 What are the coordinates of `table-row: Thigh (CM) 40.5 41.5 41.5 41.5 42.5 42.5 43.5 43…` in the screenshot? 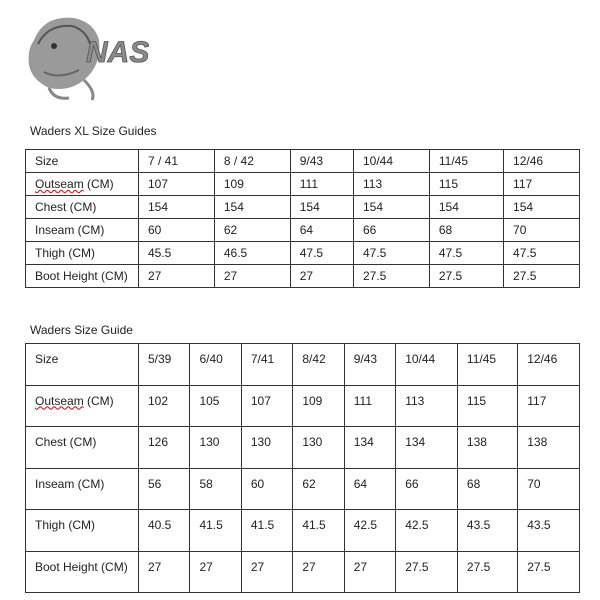 It's located at (302, 530).